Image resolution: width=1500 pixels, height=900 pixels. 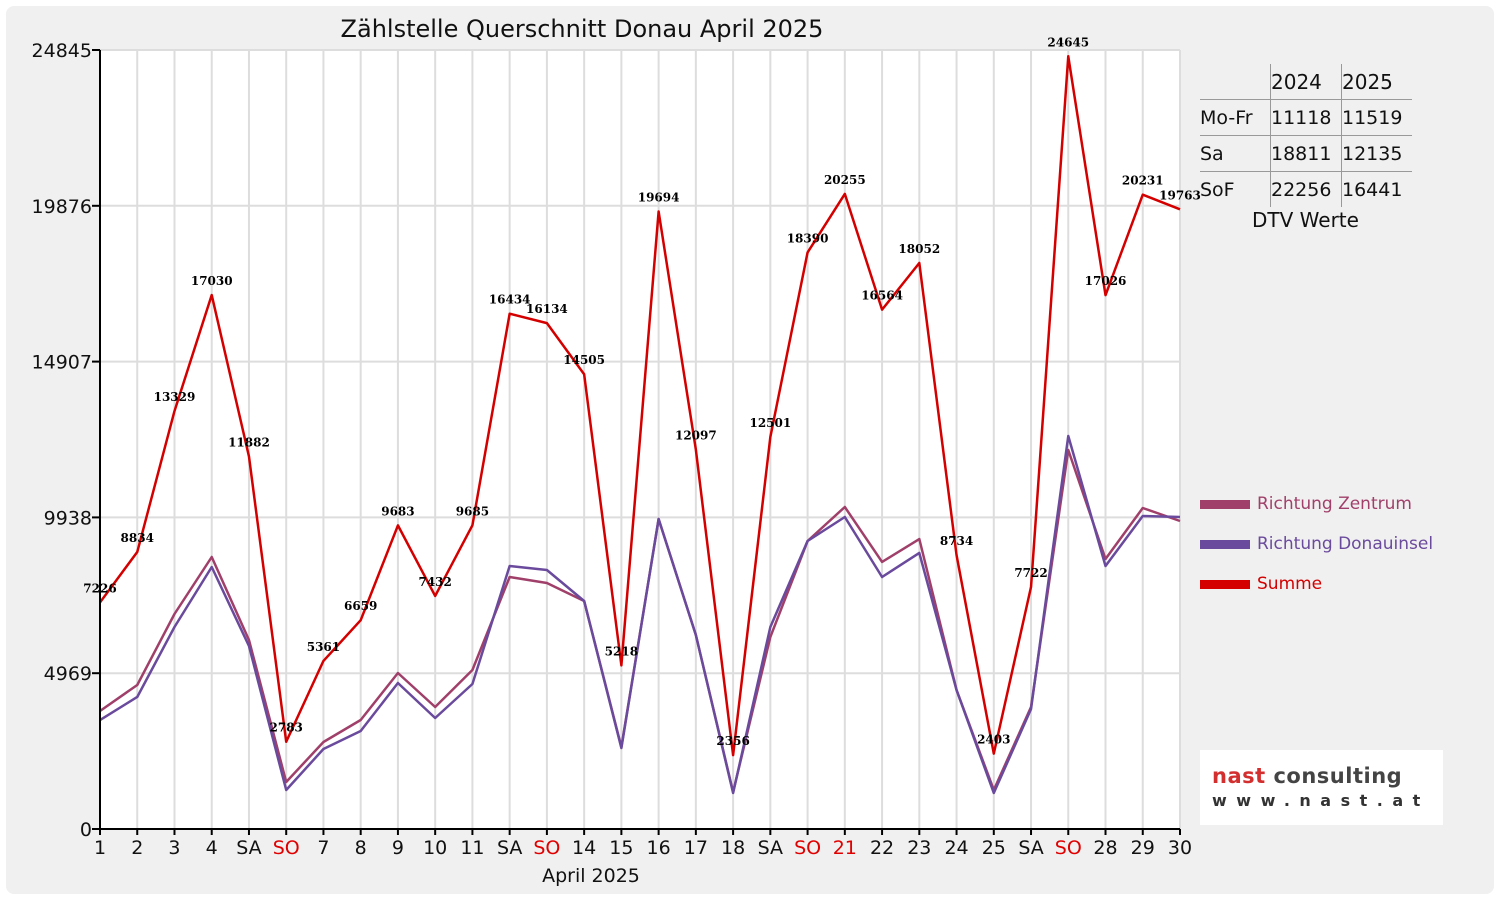 What do you see at coordinates (472, 848) in the screenshot?
I see `x-tick-label: 11` at bounding box center [472, 848].